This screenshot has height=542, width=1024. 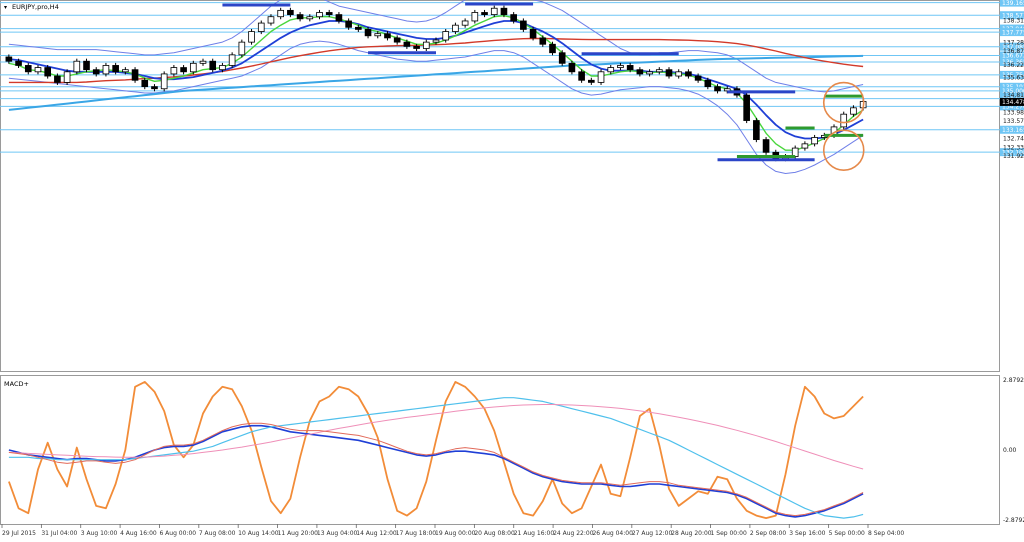 What do you see at coordinates (337, 533) in the screenshot?
I see `time-tick-label: 13 Aug 04:00` at bounding box center [337, 533].